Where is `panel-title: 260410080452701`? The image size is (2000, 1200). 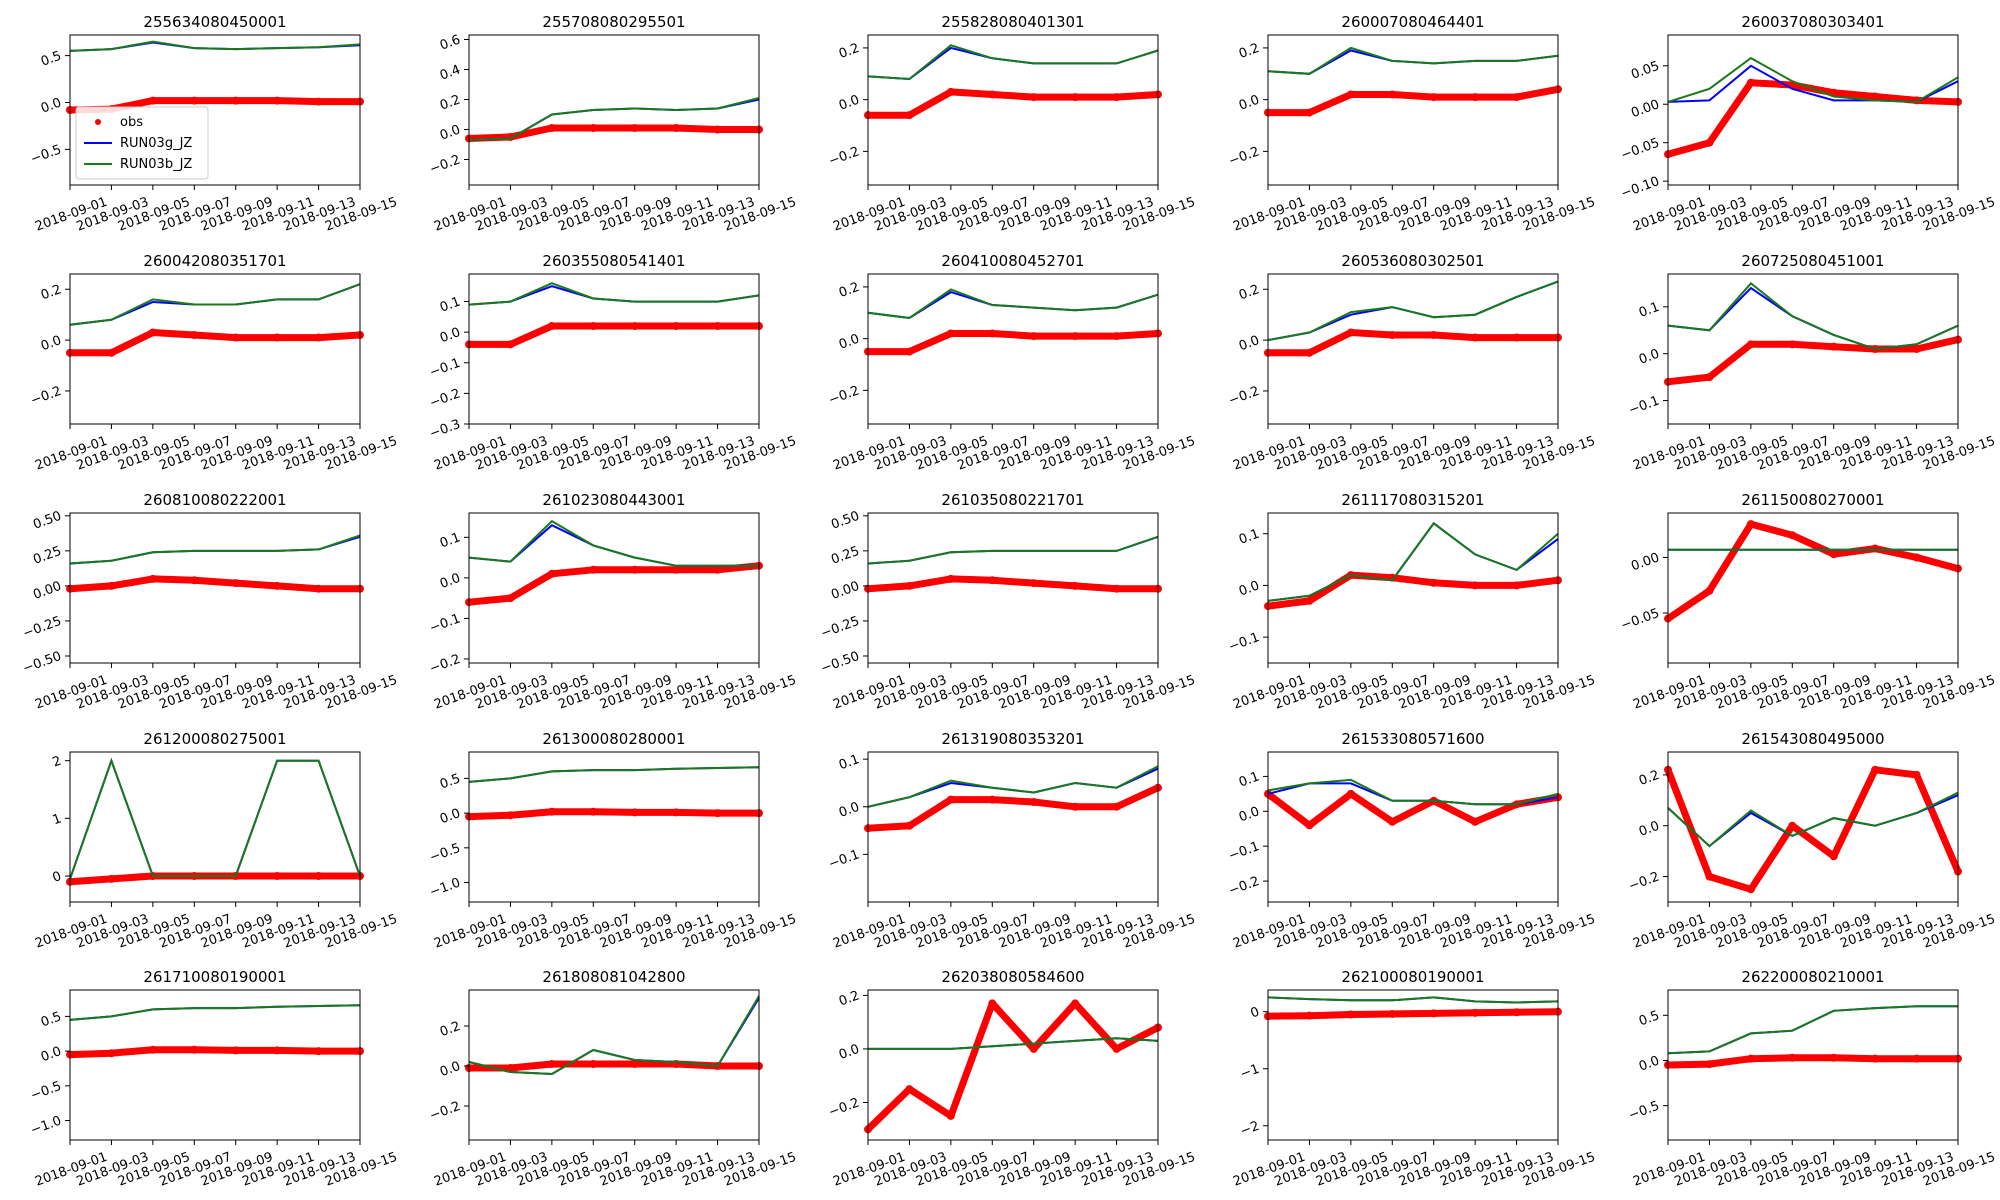 panel-title: 260410080452701 is located at coordinates (1012, 261).